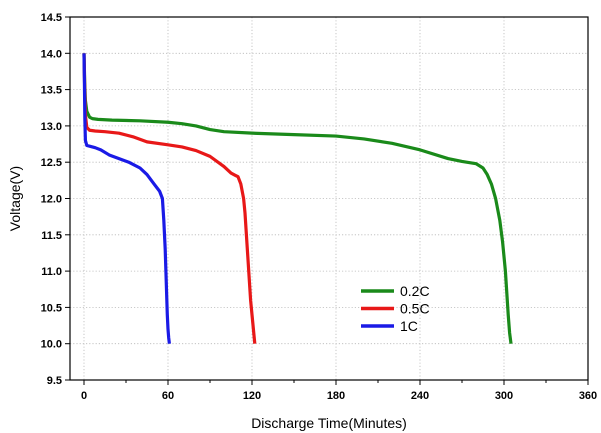 The image size is (601, 433). What do you see at coordinates (51, 345) in the screenshot?
I see `y-tick-label: 10.0` at bounding box center [51, 345].